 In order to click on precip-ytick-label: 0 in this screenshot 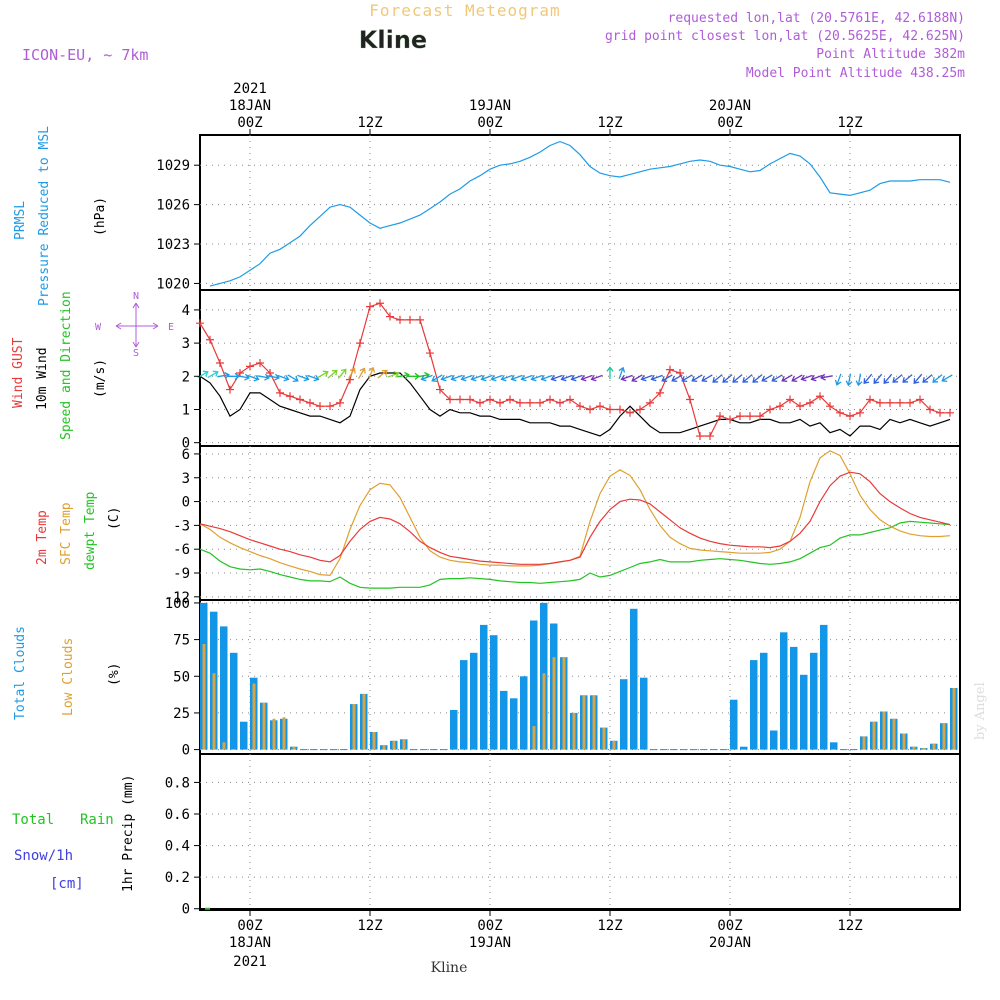, I will do `click(186, 910)`.